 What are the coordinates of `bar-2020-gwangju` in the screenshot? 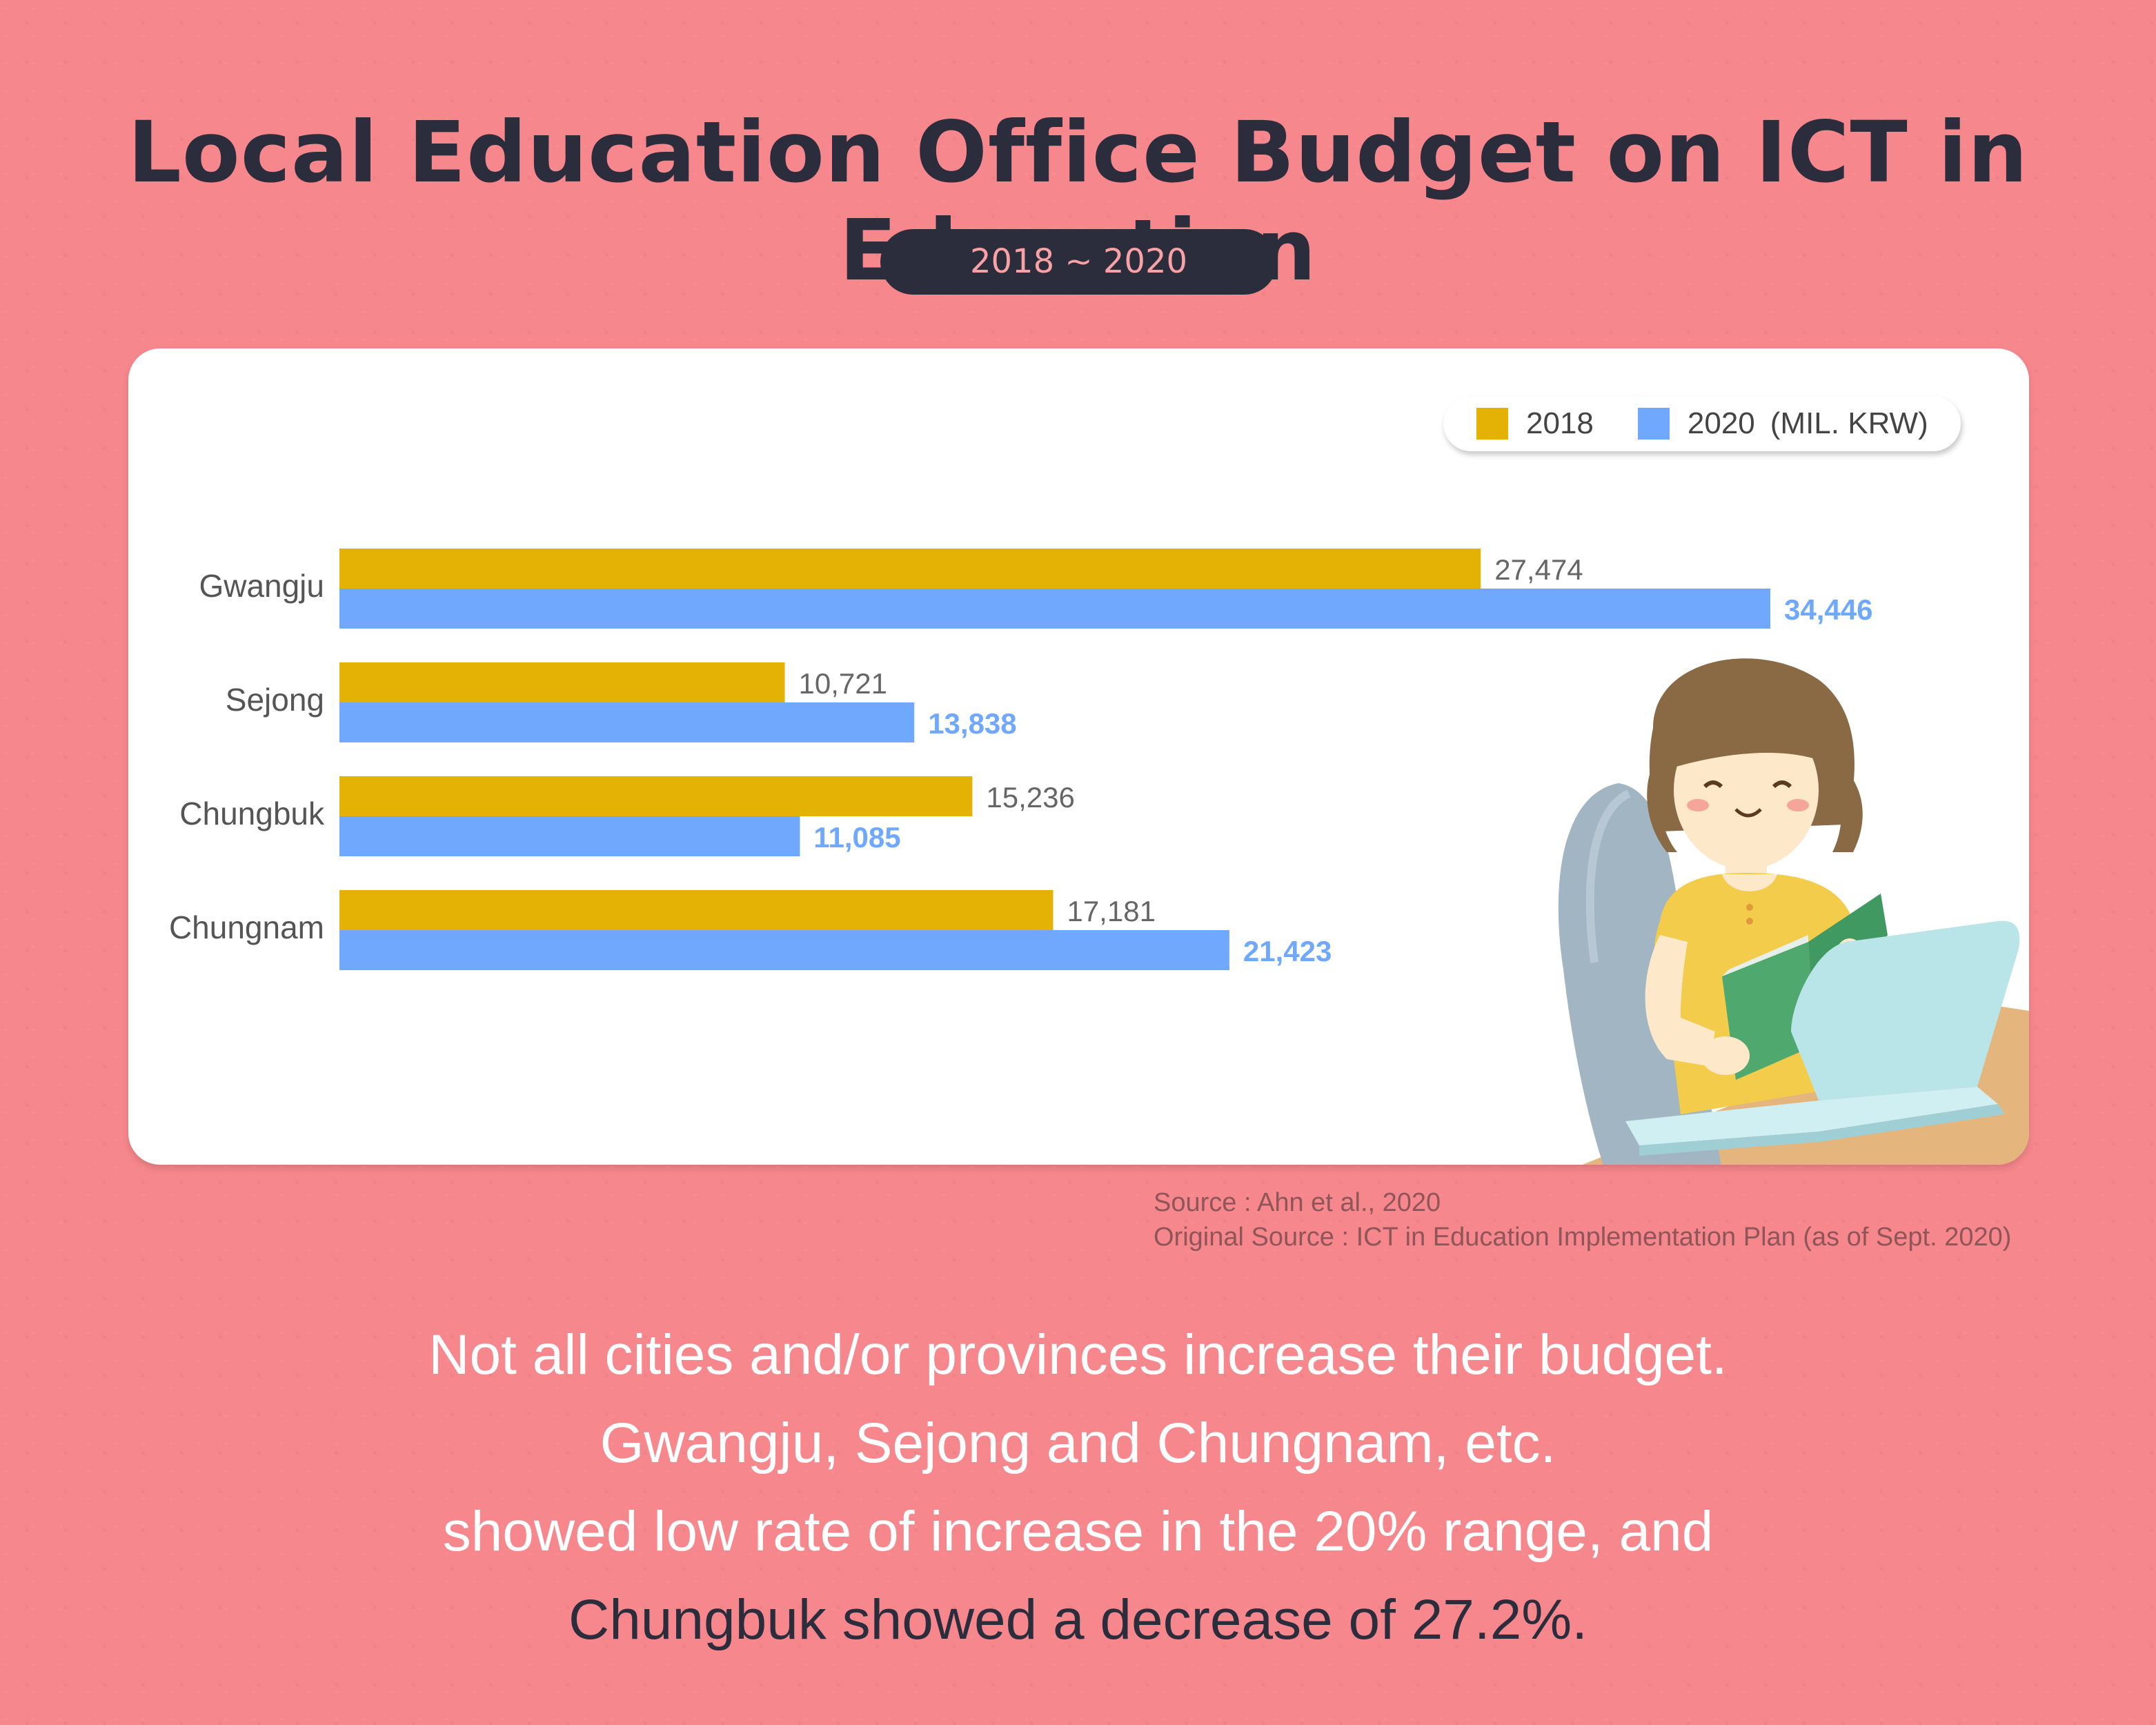 It's located at (1054, 609).